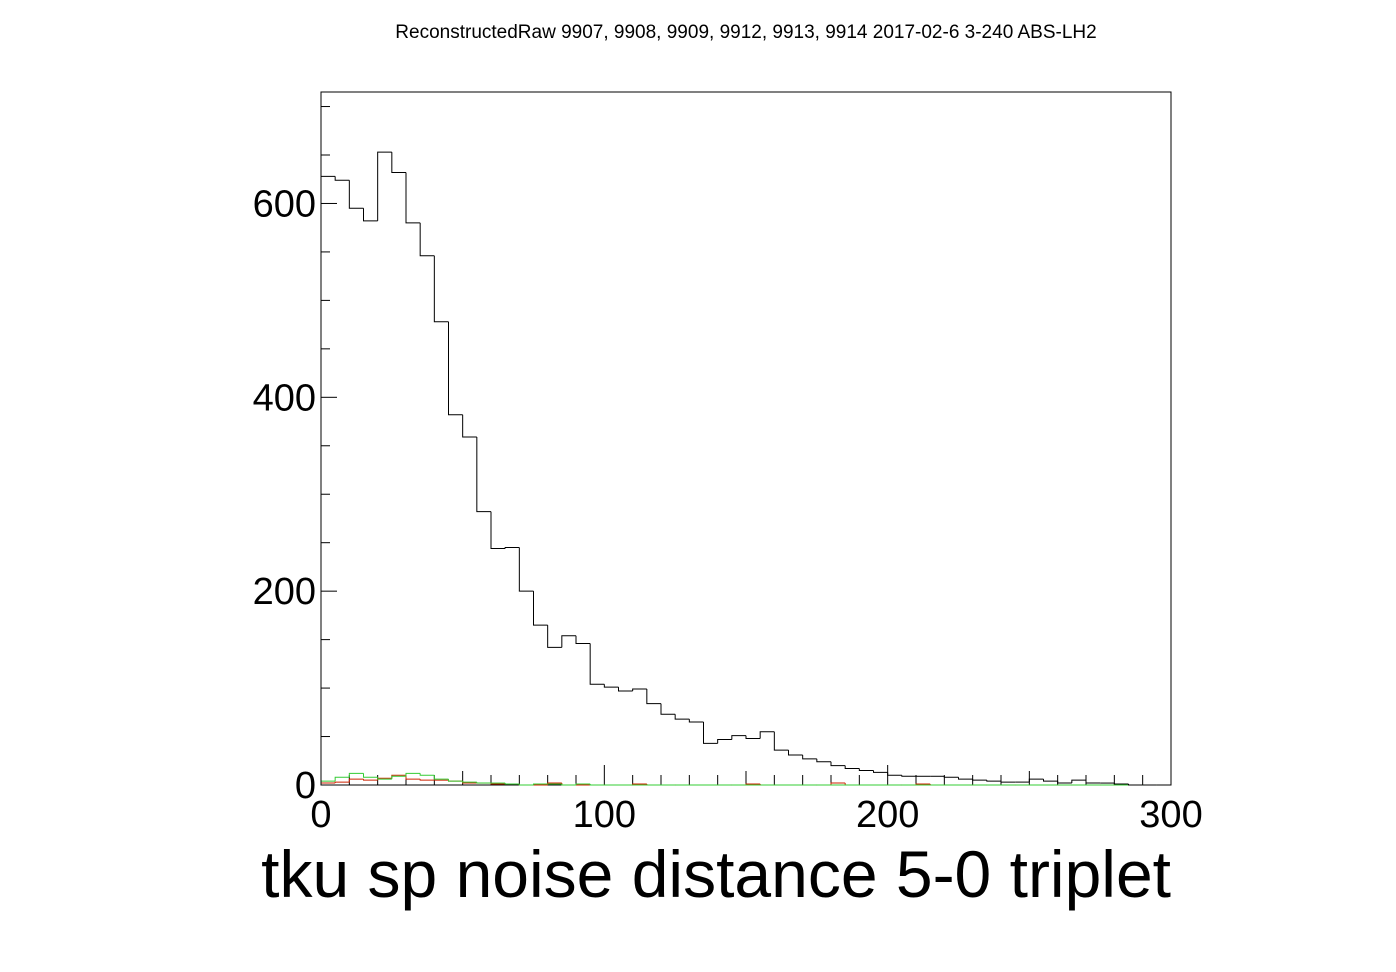 This screenshot has height=972, width=1396. I want to click on y-tick-label: 600, so click(284, 204).